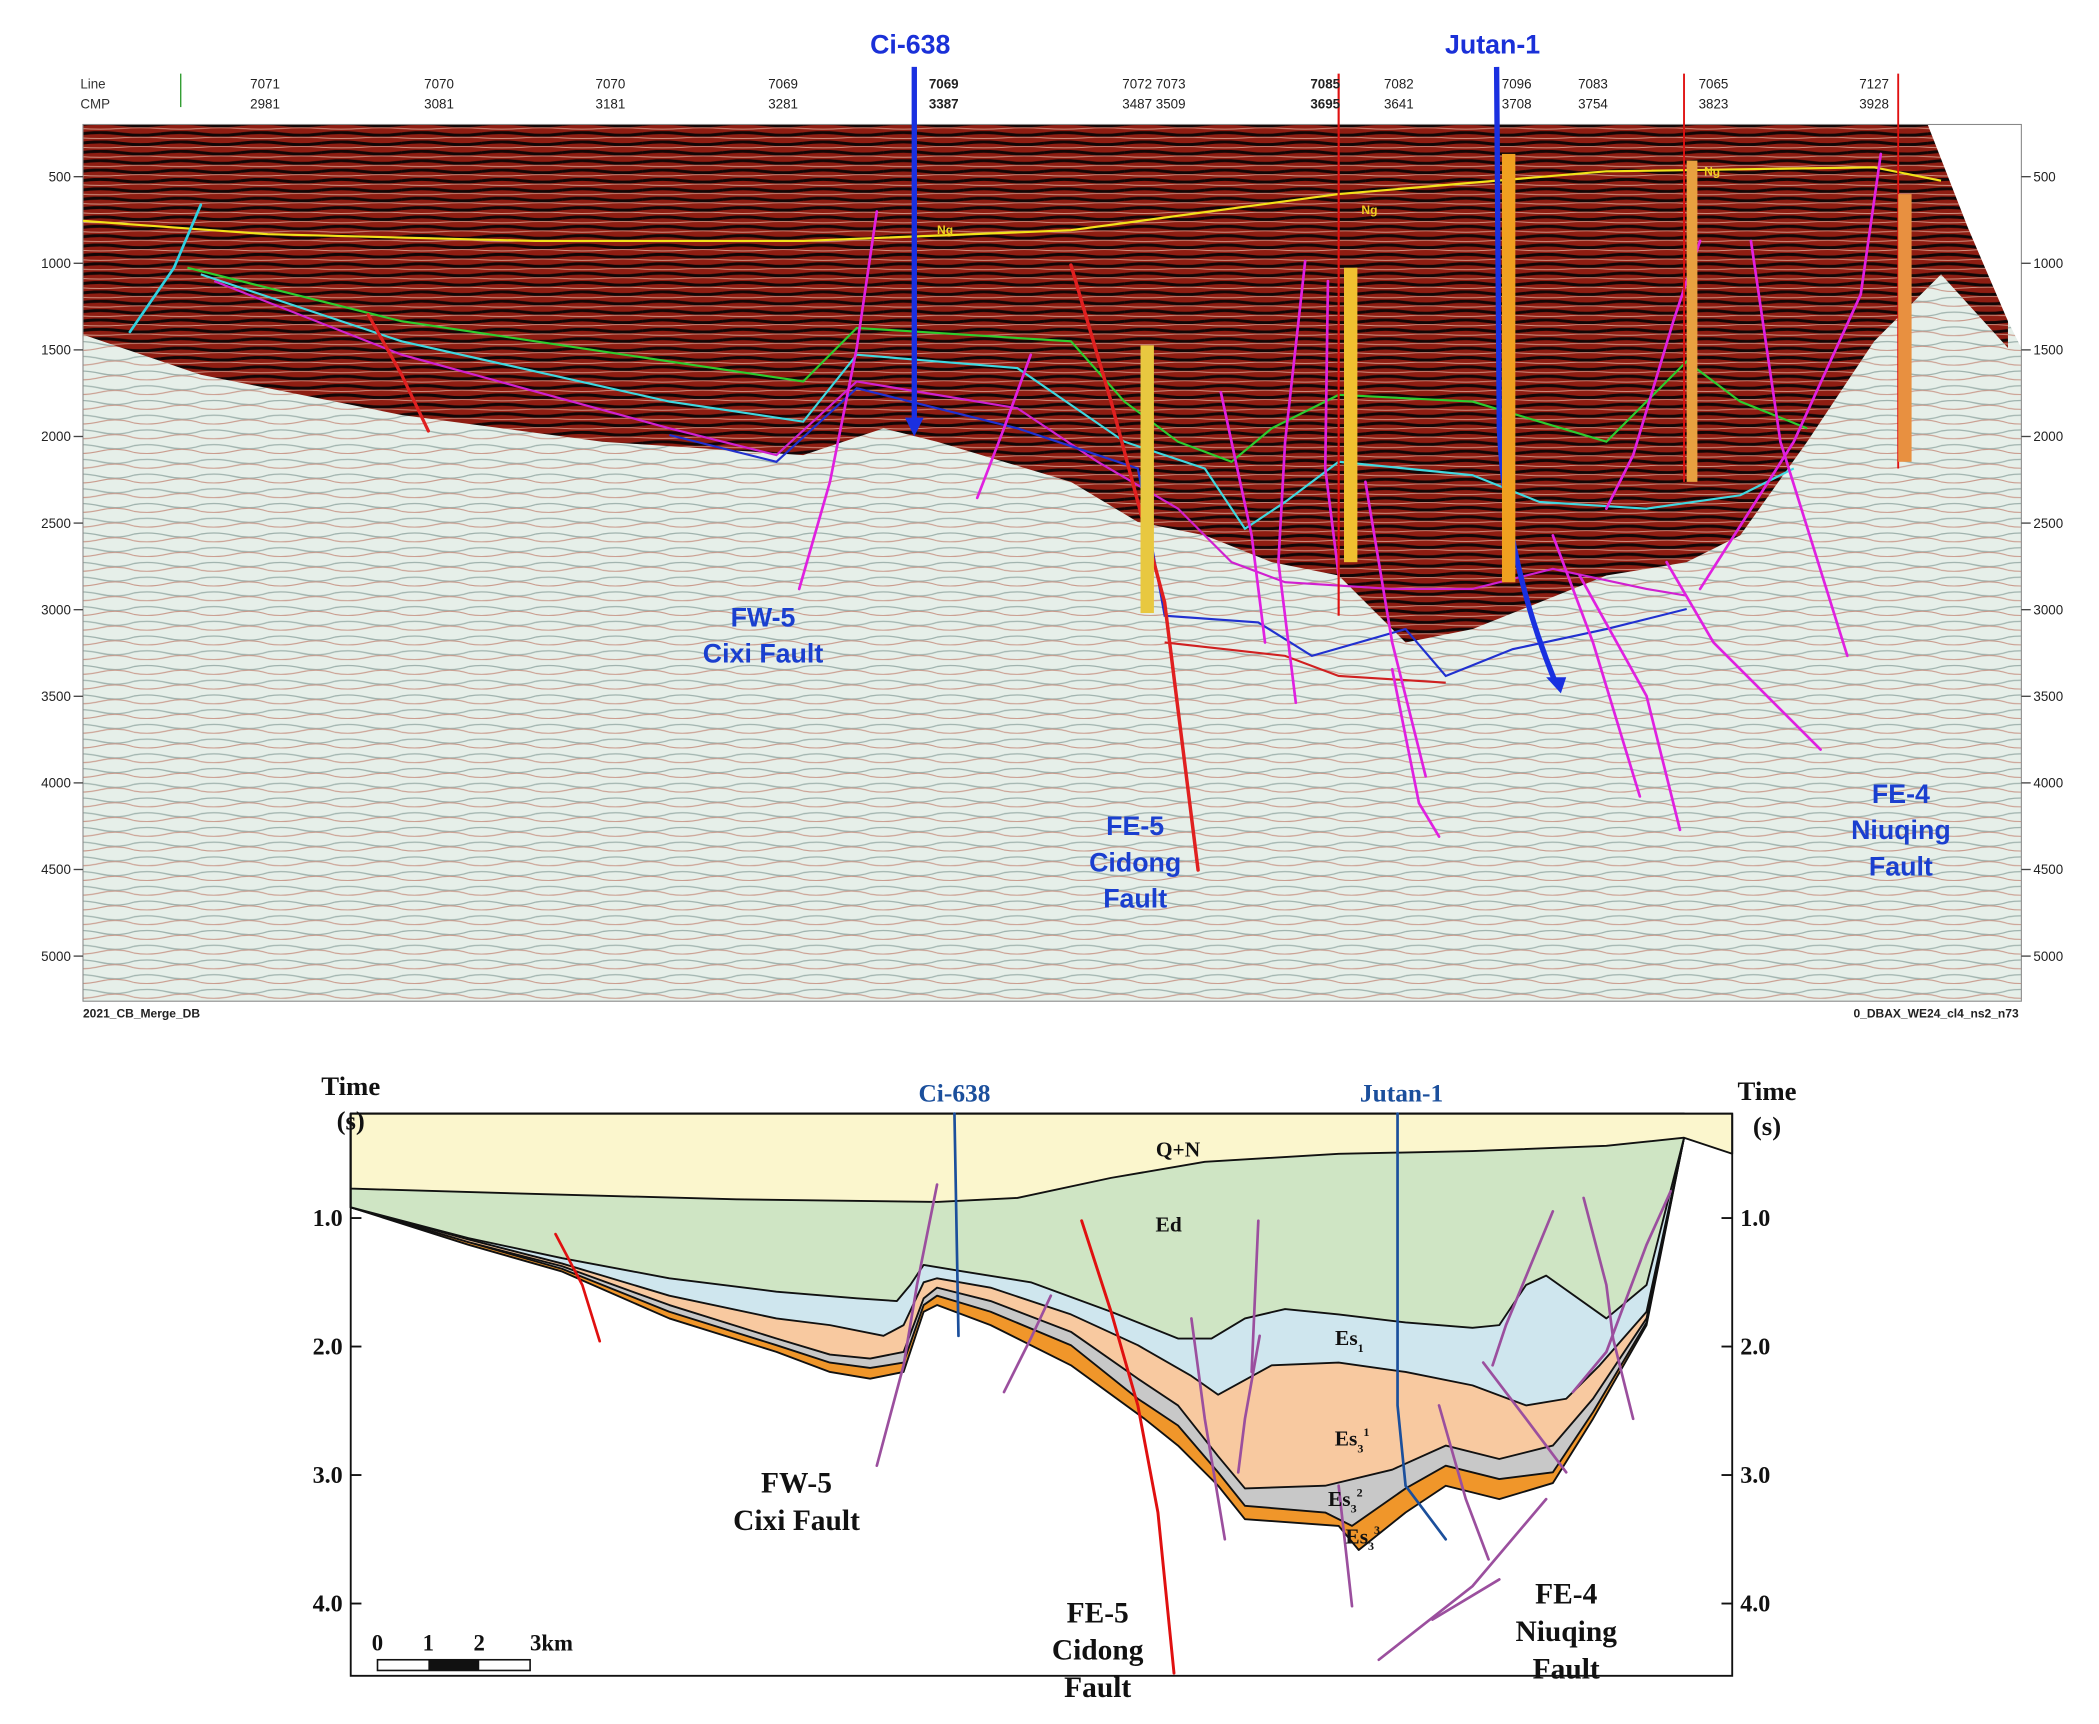  Describe the element at coordinates (60, 176) in the screenshot. I see `time-tick-label: 500` at that location.